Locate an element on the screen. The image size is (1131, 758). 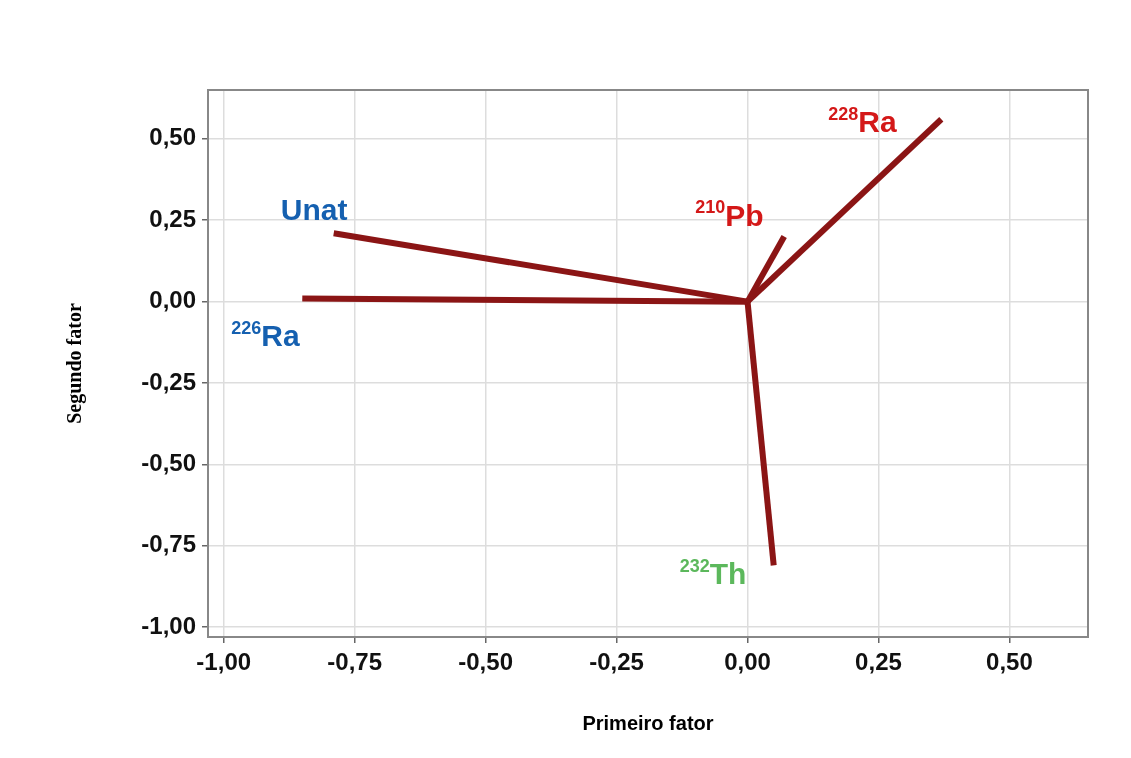
series-label: Unat is located at coordinates (314, 210).